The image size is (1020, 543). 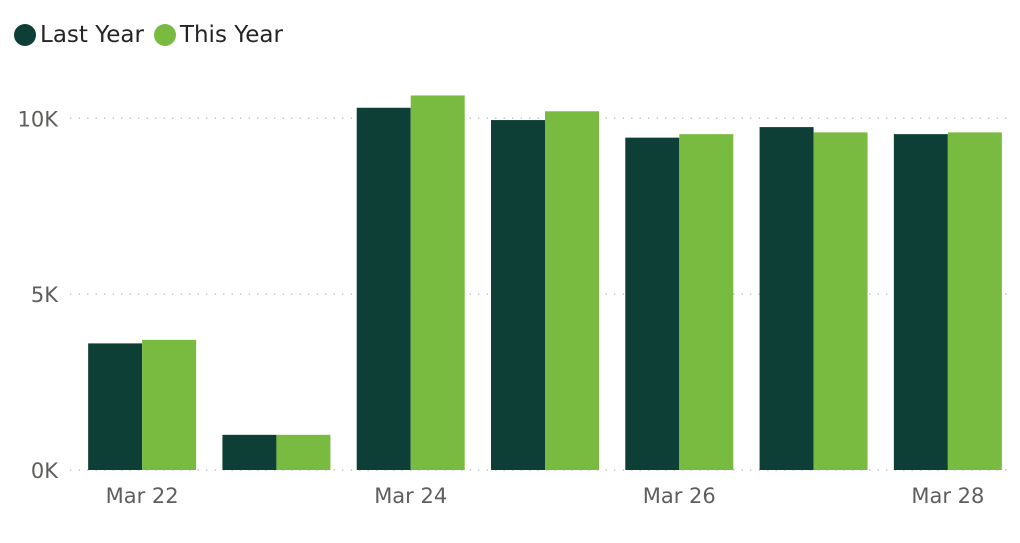 What do you see at coordinates (148, 35) in the screenshot?
I see `chart-legend: Last Year This Year` at bounding box center [148, 35].